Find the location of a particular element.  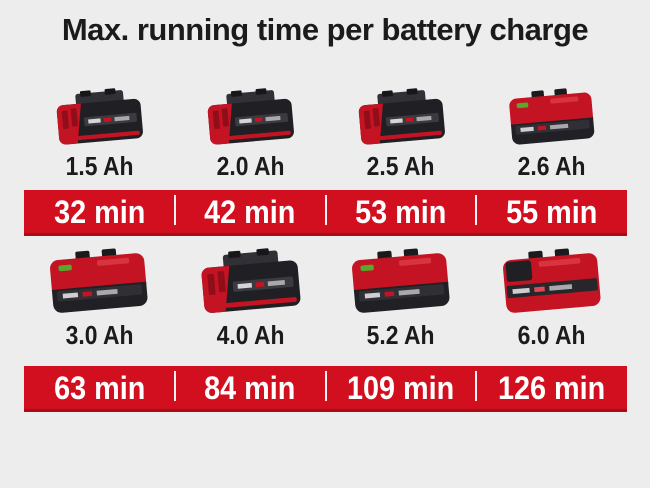

battery-capacity-label: 1.5 Ah is located at coordinates (99, 166).